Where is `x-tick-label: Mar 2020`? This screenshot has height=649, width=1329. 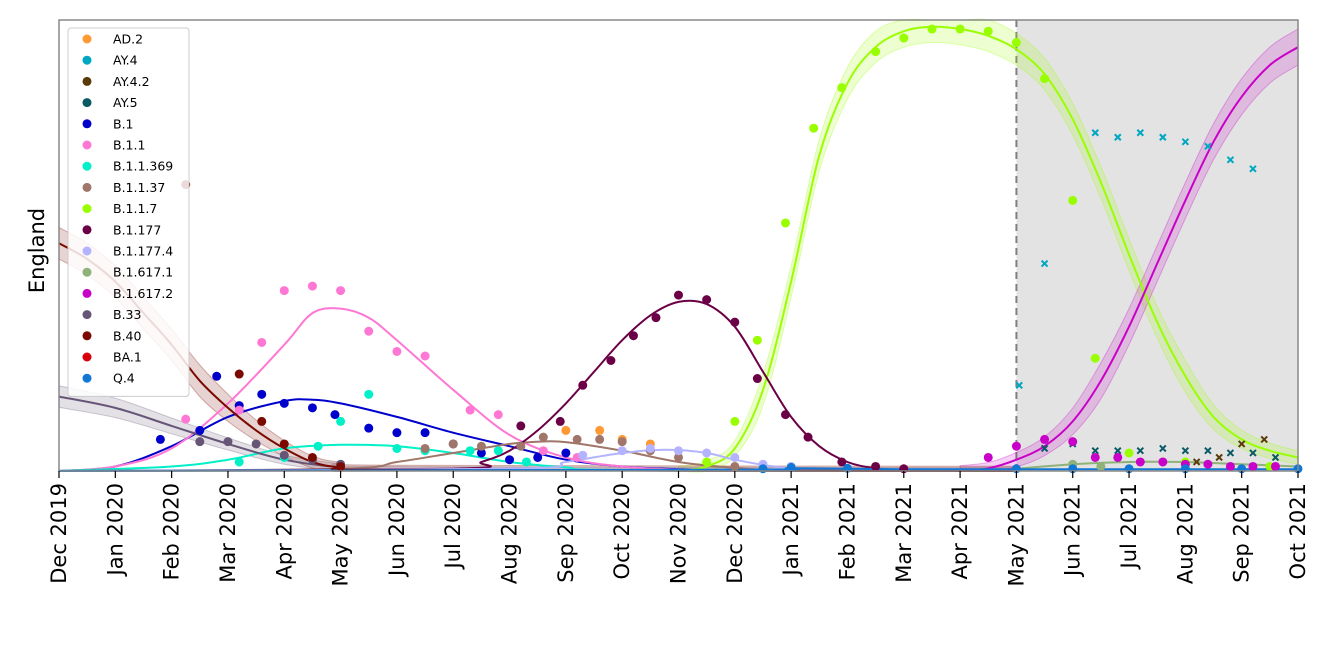
x-tick-label: Mar 2020 is located at coordinates (228, 533).